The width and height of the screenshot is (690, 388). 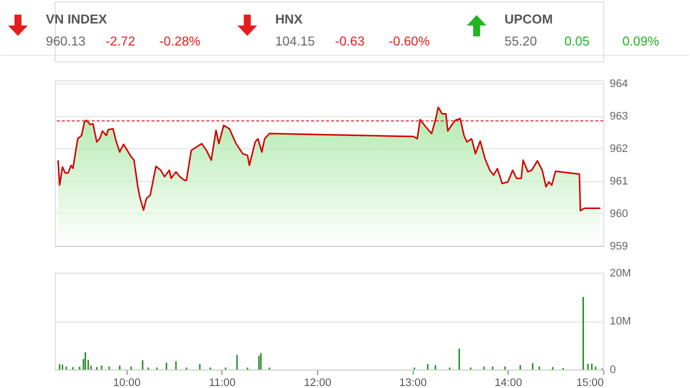 I want to click on text: -0.60%, so click(x=409, y=40).